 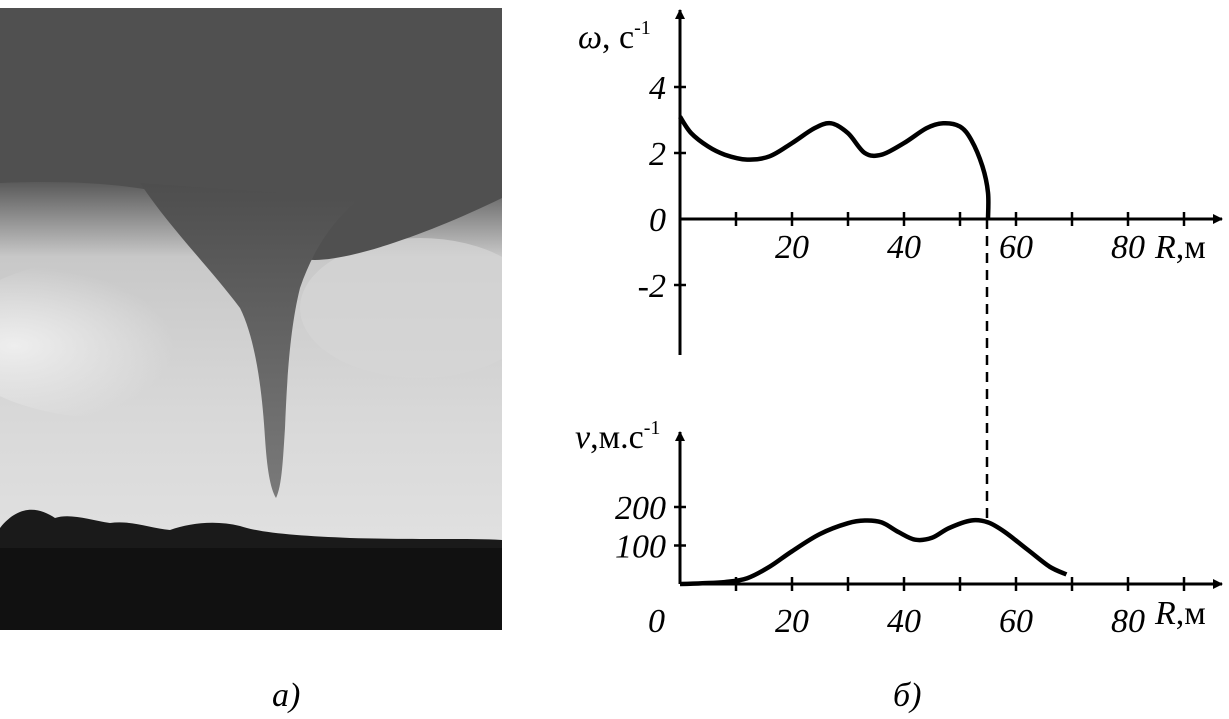 What do you see at coordinates (652, 286) in the screenshot?
I see `omega-y-tick-label: -2` at bounding box center [652, 286].